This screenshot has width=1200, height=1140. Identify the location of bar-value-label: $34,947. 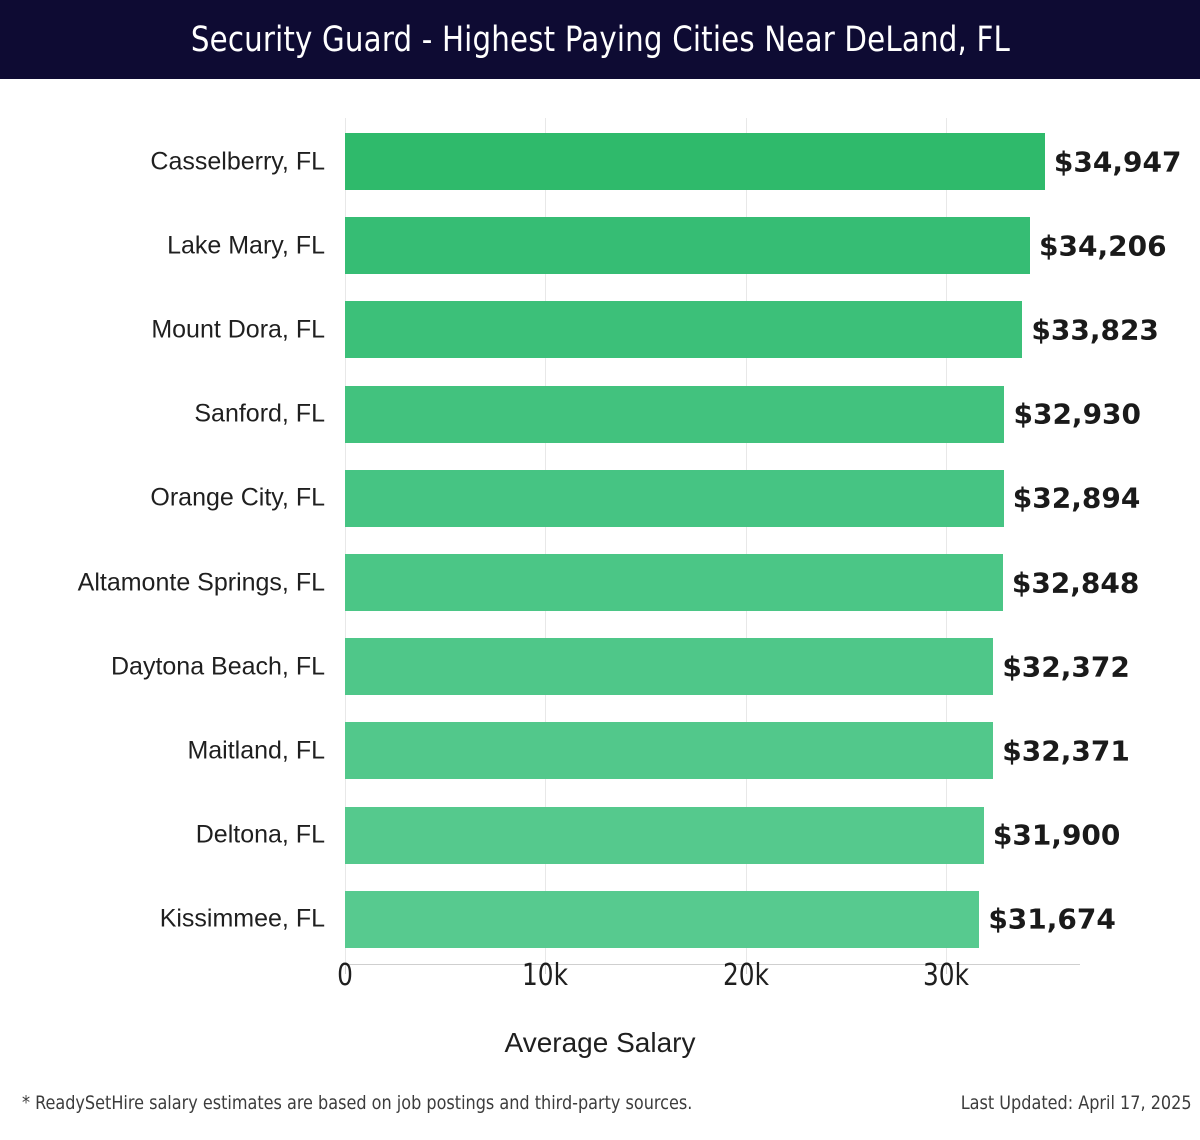
(1117, 161).